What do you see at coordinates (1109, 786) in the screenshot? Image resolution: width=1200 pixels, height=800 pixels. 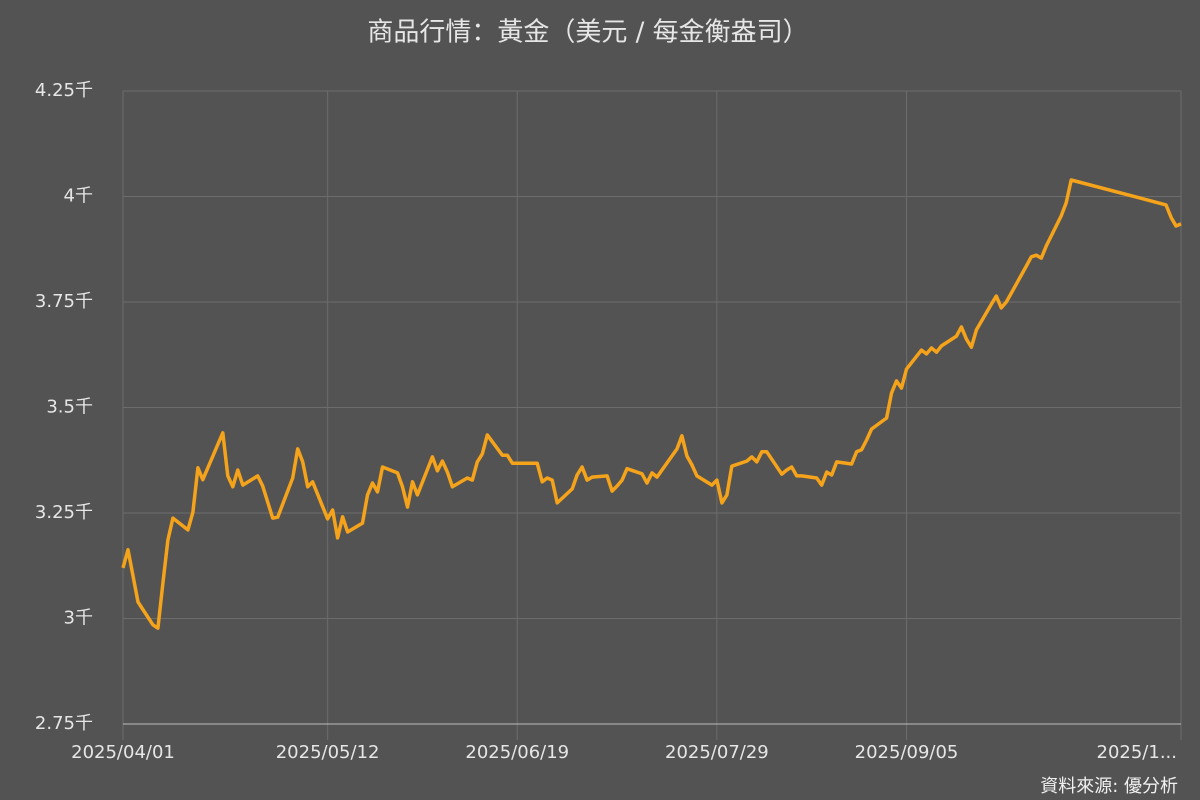 I see `source-note: 資料來源: 優分析` at bounding box center [1109, 786].